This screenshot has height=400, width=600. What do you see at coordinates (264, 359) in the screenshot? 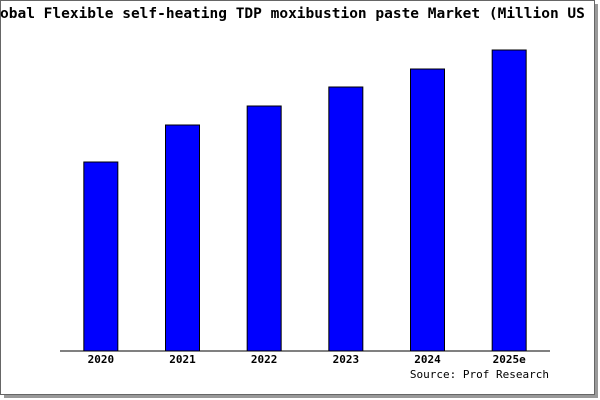
I see `x-tick-label: 2022` at bounding box center [264, 359].